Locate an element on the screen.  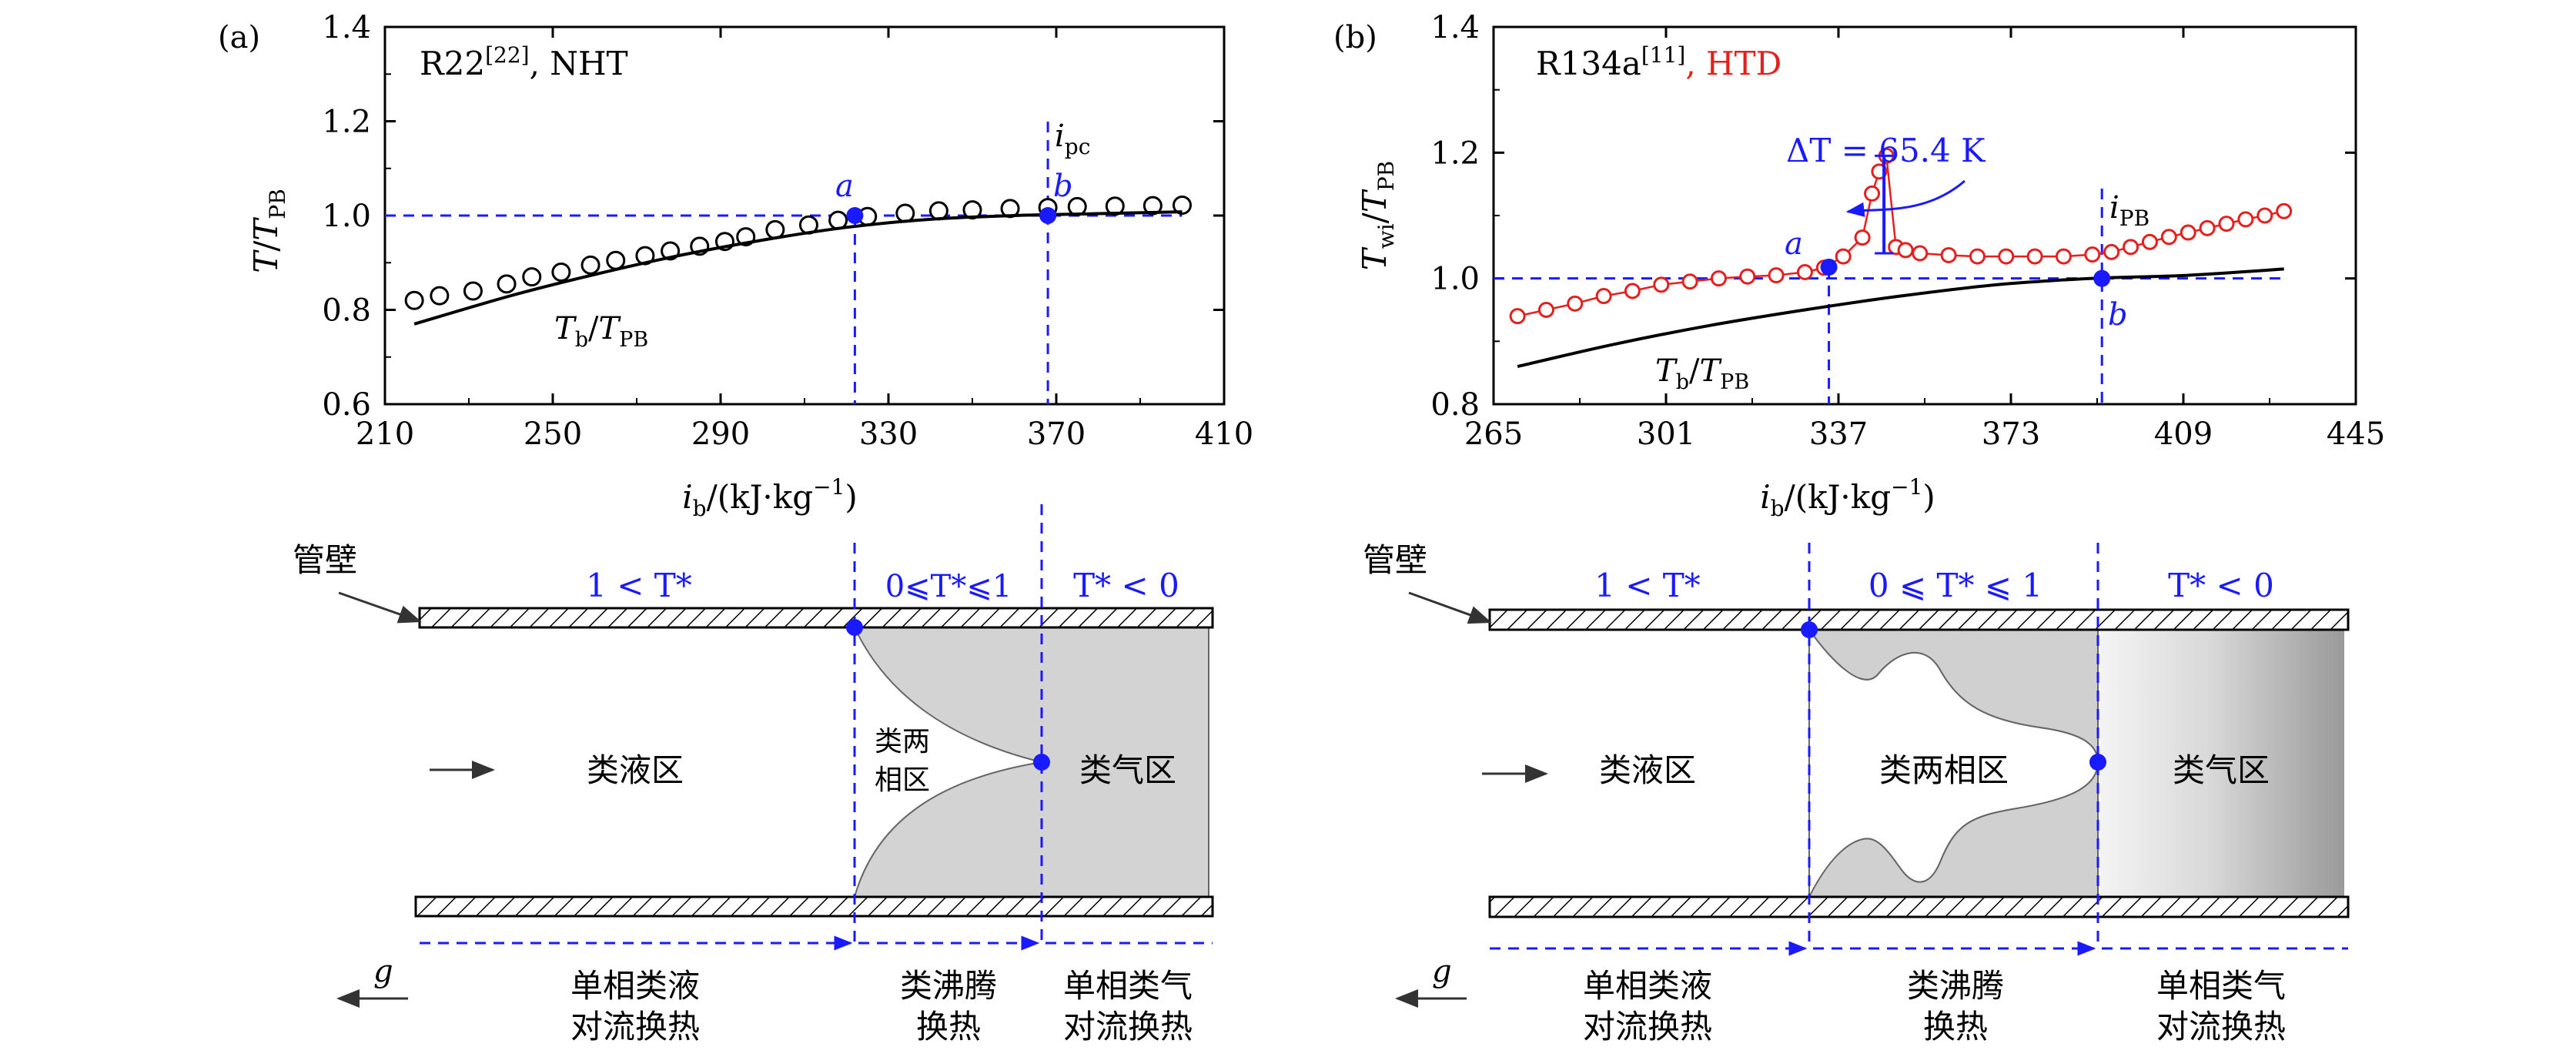
b-ytick-label-3: 1.4 is located at coordinates (1455, 28).